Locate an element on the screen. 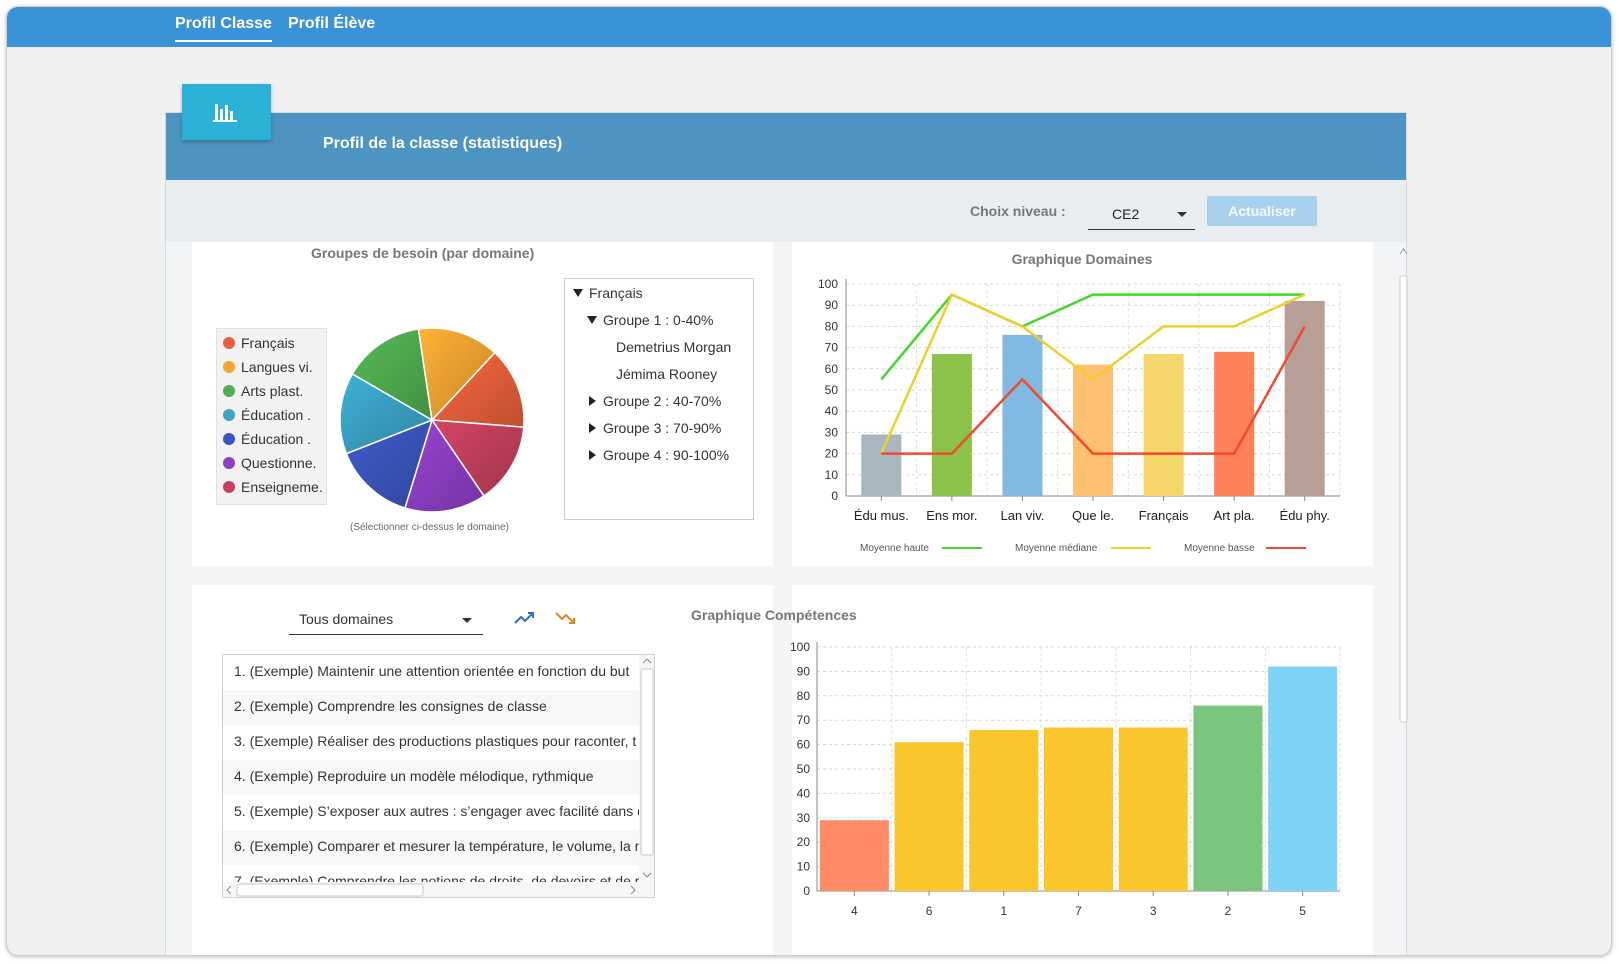  tree-node-groupe-3: Groupe 3 : 70-90% is located at coordinates (655, 428).